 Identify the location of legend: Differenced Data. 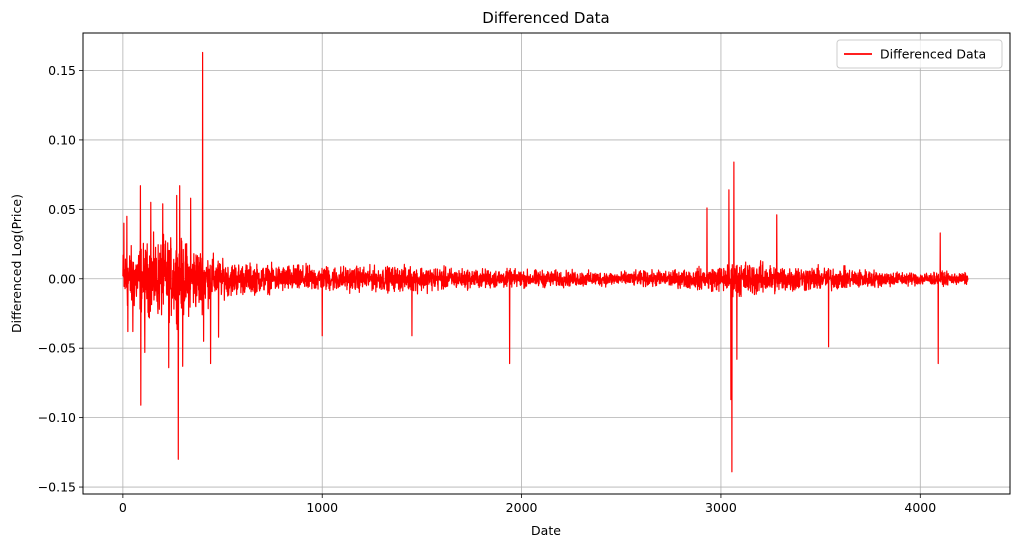
(919, 54).